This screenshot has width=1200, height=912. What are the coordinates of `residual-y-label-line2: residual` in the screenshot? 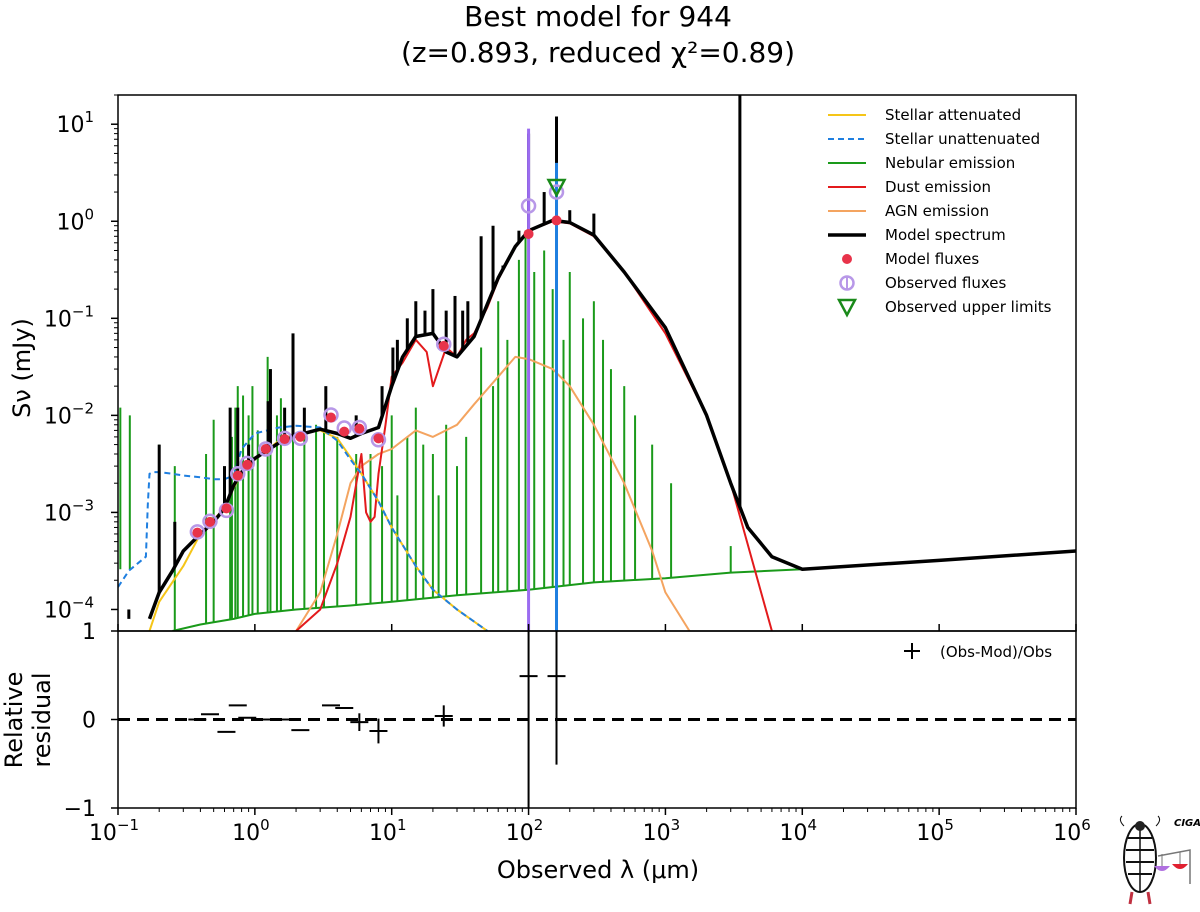 It's located at (42, 719).